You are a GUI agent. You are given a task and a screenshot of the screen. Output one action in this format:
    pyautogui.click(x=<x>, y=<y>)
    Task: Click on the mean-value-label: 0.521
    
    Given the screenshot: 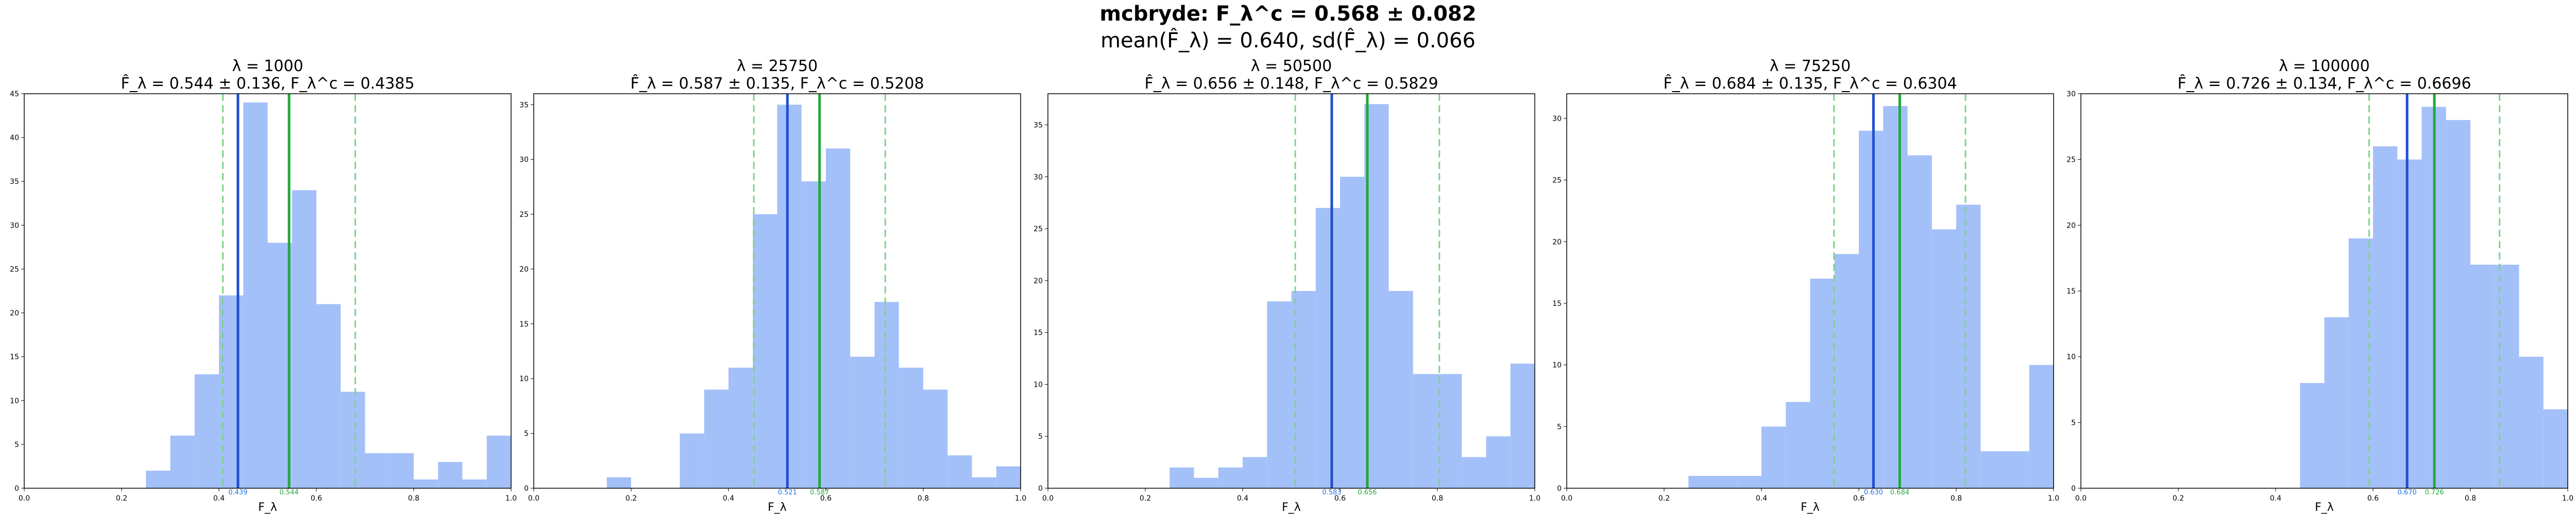 What is the action you would take?
    pyautogui.click(x=787, y=492)
    